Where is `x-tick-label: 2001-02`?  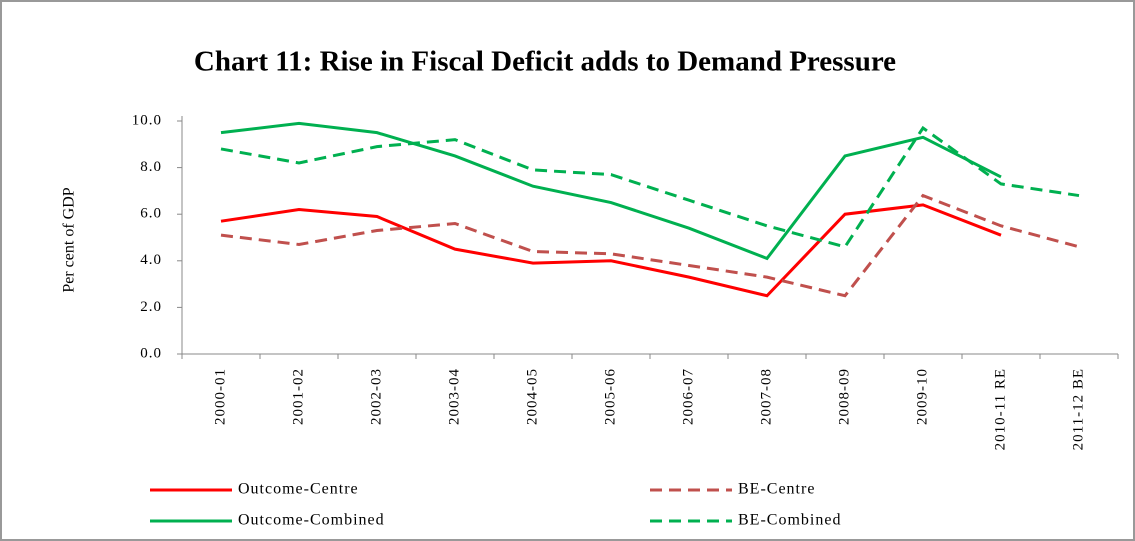
x-tick-label: 2001-02 is located at coordinates (298, 396).